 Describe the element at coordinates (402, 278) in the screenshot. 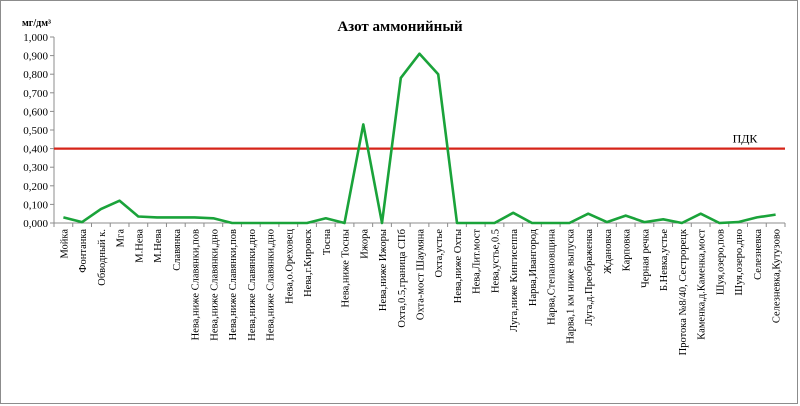

I see `x-tick-label: Охта,0.5,граница СПб` at that location.